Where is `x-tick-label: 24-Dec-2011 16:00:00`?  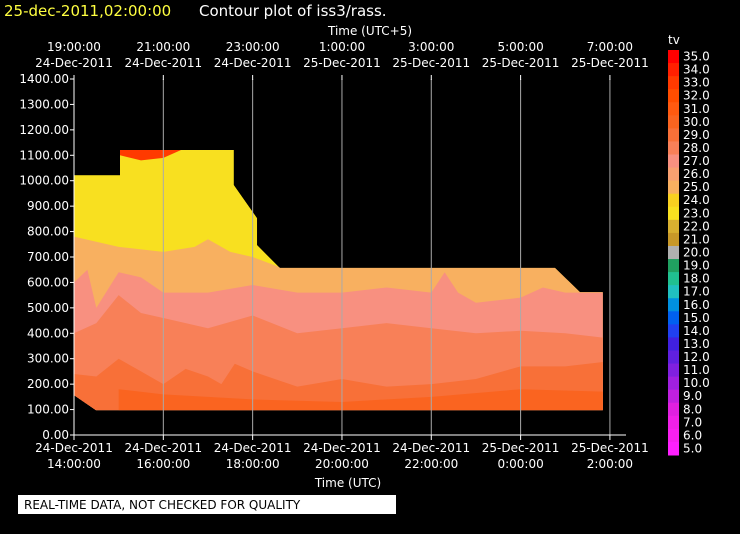
x-tick-label: 24-Dec-2011 16:00:00 is located at coordinates (163, 456).